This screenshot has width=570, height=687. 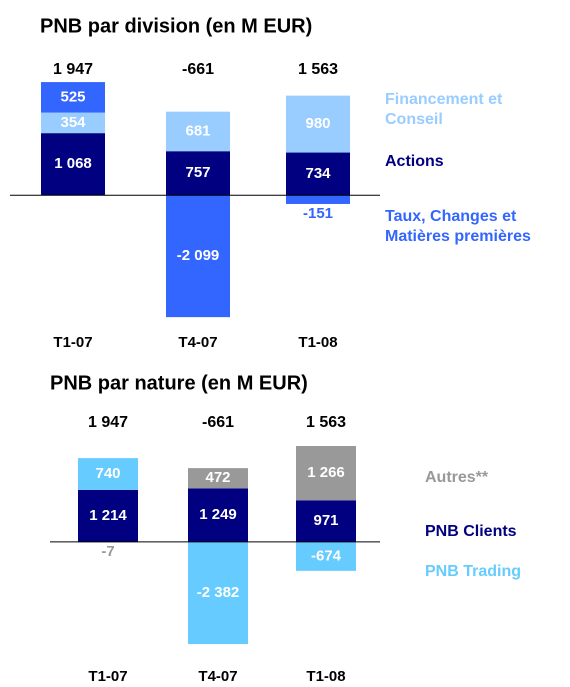 I want to click on value-label: 472, so click(x=217, y=477).